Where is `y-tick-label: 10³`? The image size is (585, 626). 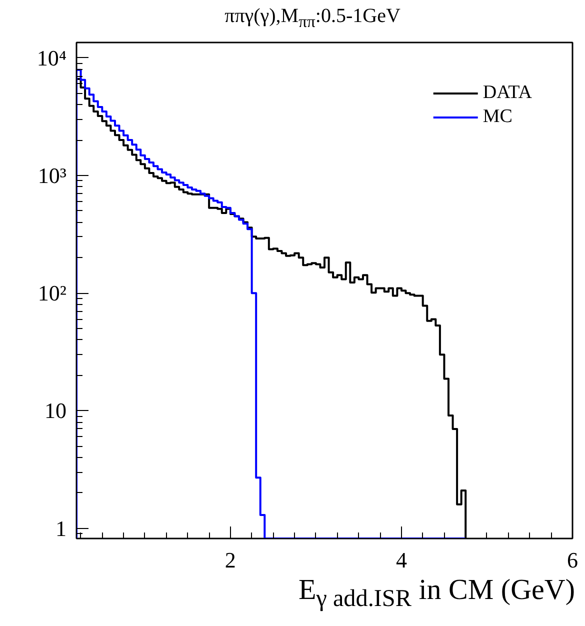
y-tick-label: 10³ is located at coordinates (52, 175).